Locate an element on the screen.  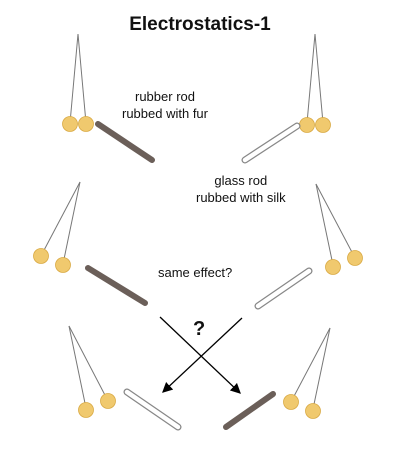
rubber-rod-row1 is located at coordinates (125, 142).